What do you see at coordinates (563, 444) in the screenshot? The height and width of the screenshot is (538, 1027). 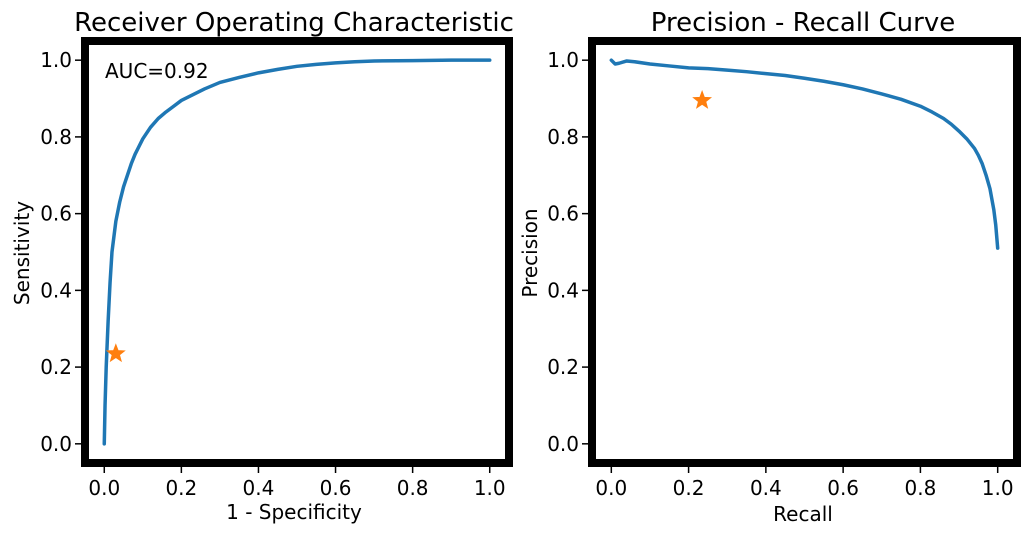 I see `pr-ytick-label: 0.0` at bounding box center [563, 444].